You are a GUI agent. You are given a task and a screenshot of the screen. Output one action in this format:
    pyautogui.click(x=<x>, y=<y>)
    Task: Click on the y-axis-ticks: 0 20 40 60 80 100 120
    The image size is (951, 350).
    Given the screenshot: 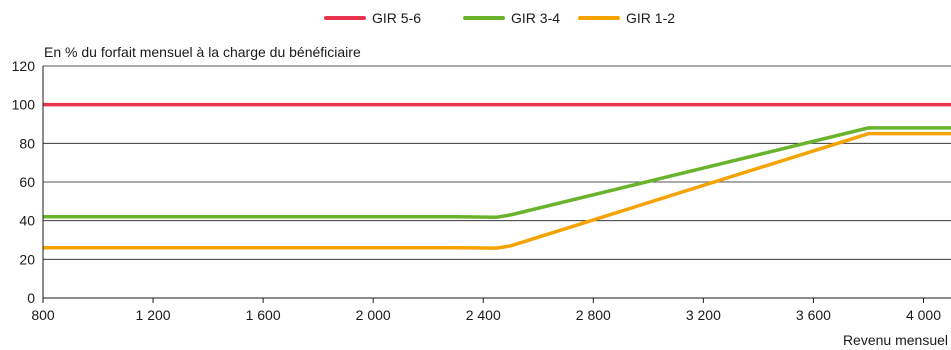 What is the action you would take?
    pyautogui.click(x=24, y=182)
    